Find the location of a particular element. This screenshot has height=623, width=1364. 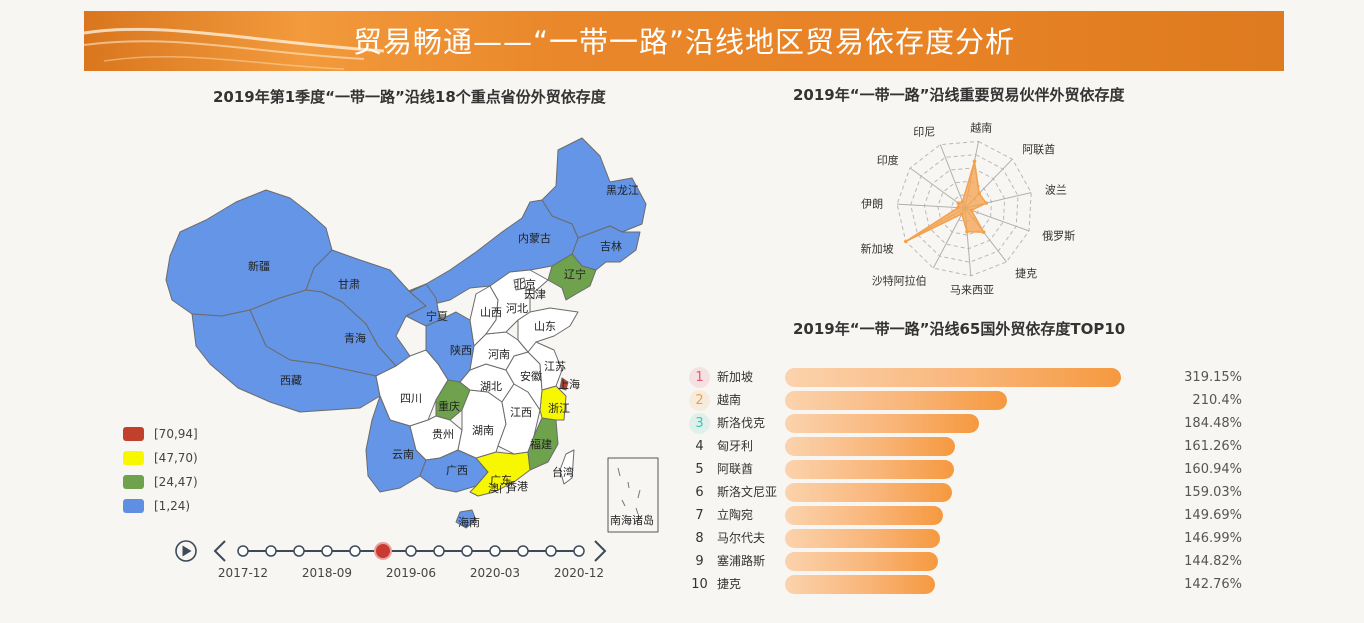

label-hainan: 海南 is located at coordinates (469, 522).